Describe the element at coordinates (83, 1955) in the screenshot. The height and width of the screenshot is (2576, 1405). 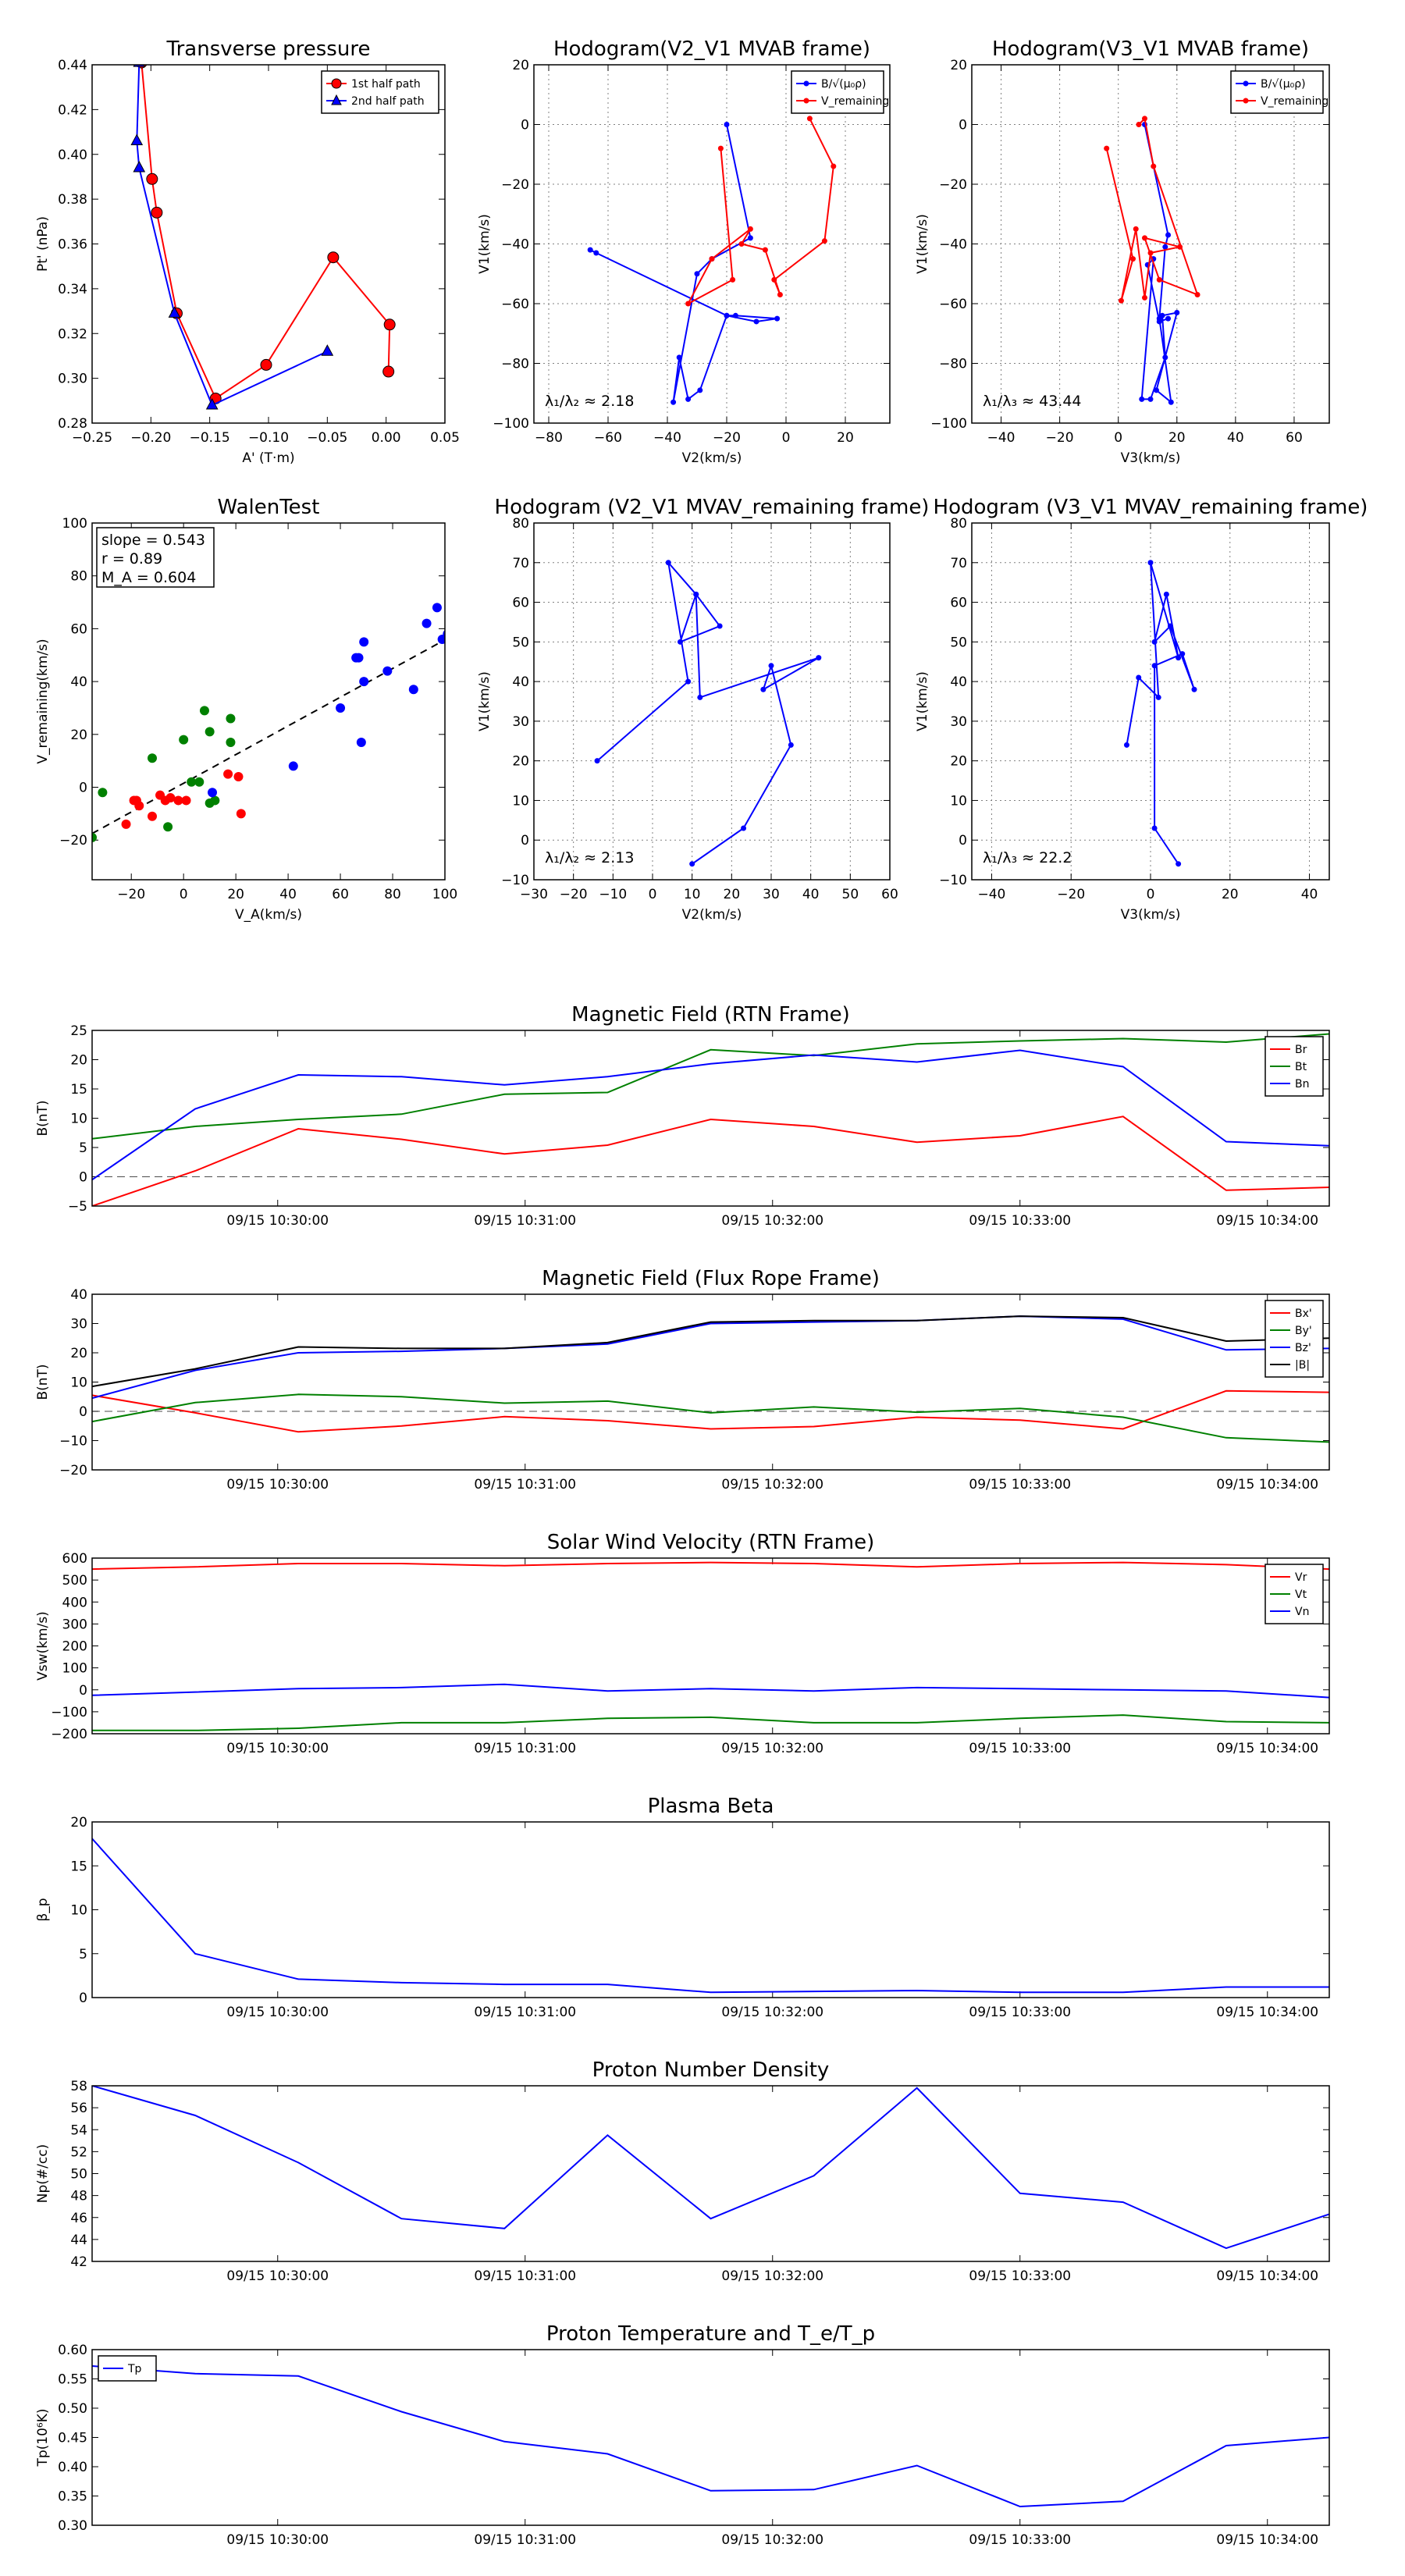
I see `y-tick-label: 5` at that location.